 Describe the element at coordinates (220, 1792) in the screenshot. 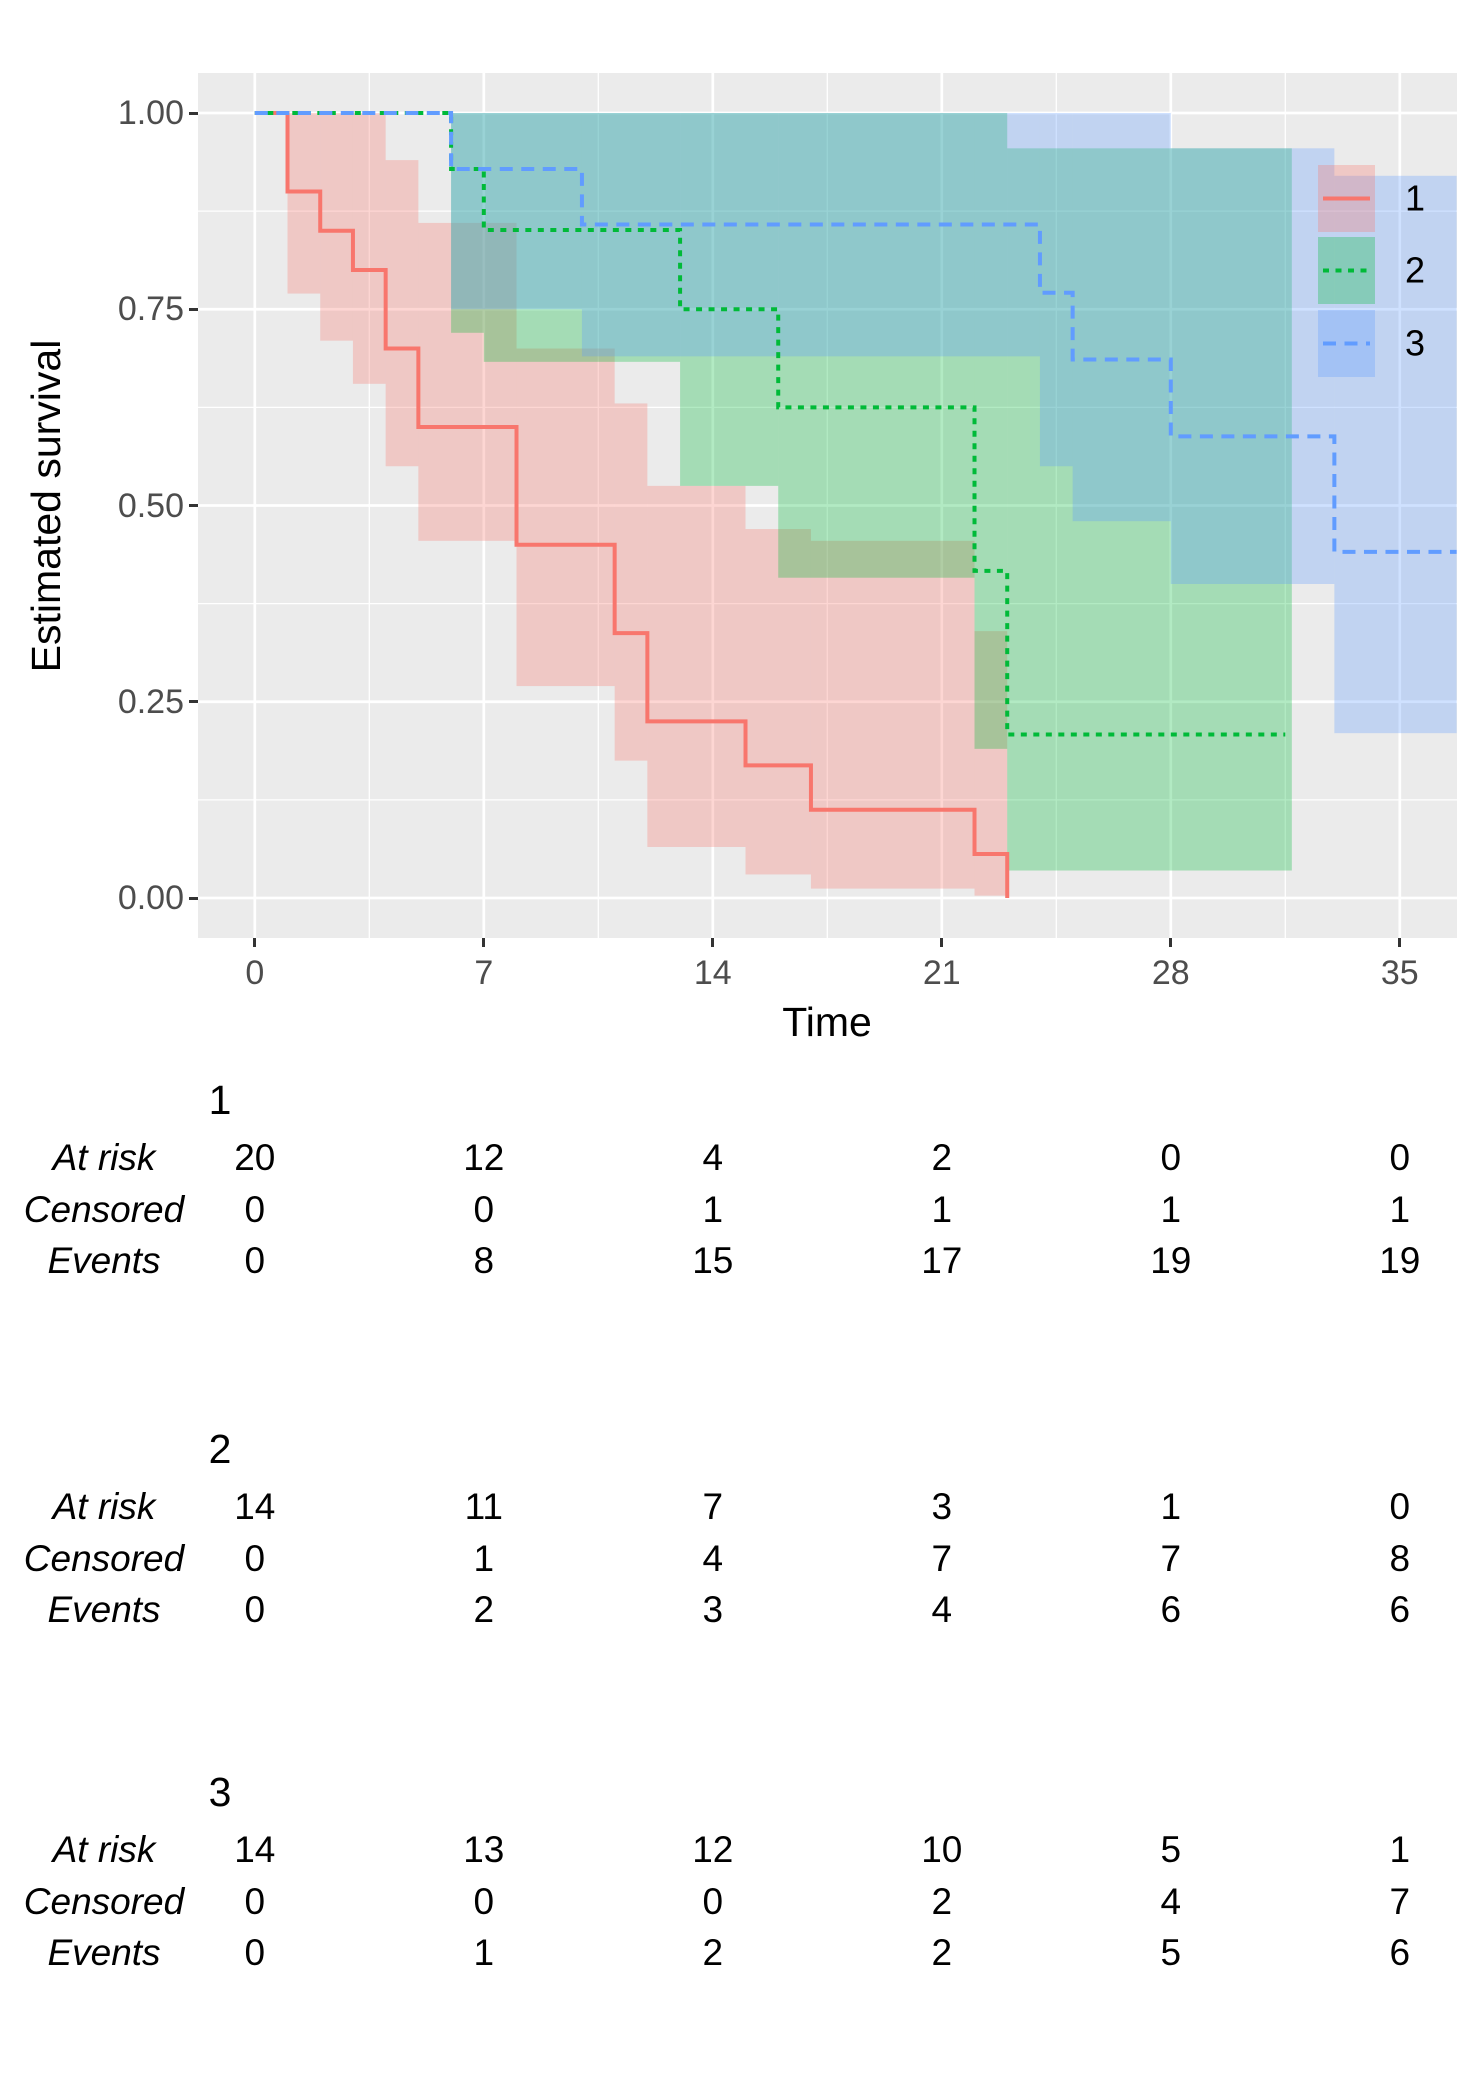

I see `table-header: 3` at that location.